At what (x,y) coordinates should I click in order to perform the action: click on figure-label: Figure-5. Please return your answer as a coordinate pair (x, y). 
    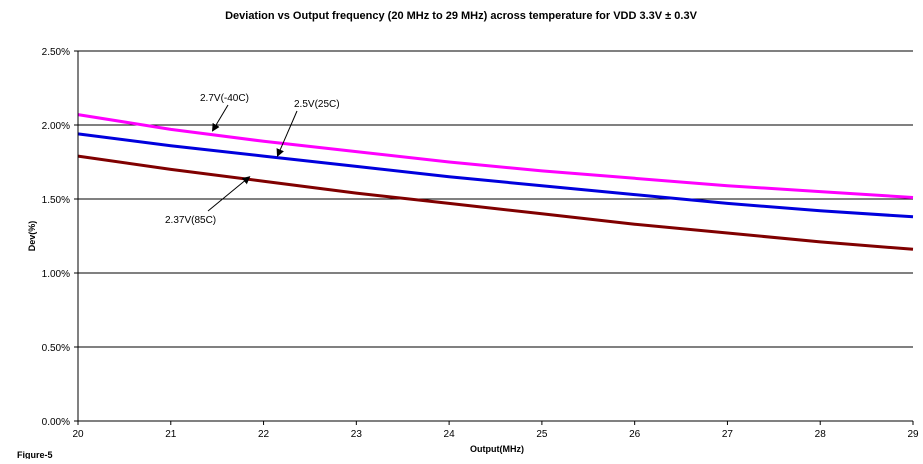
    Looking at the image, I should click on (35, 454).